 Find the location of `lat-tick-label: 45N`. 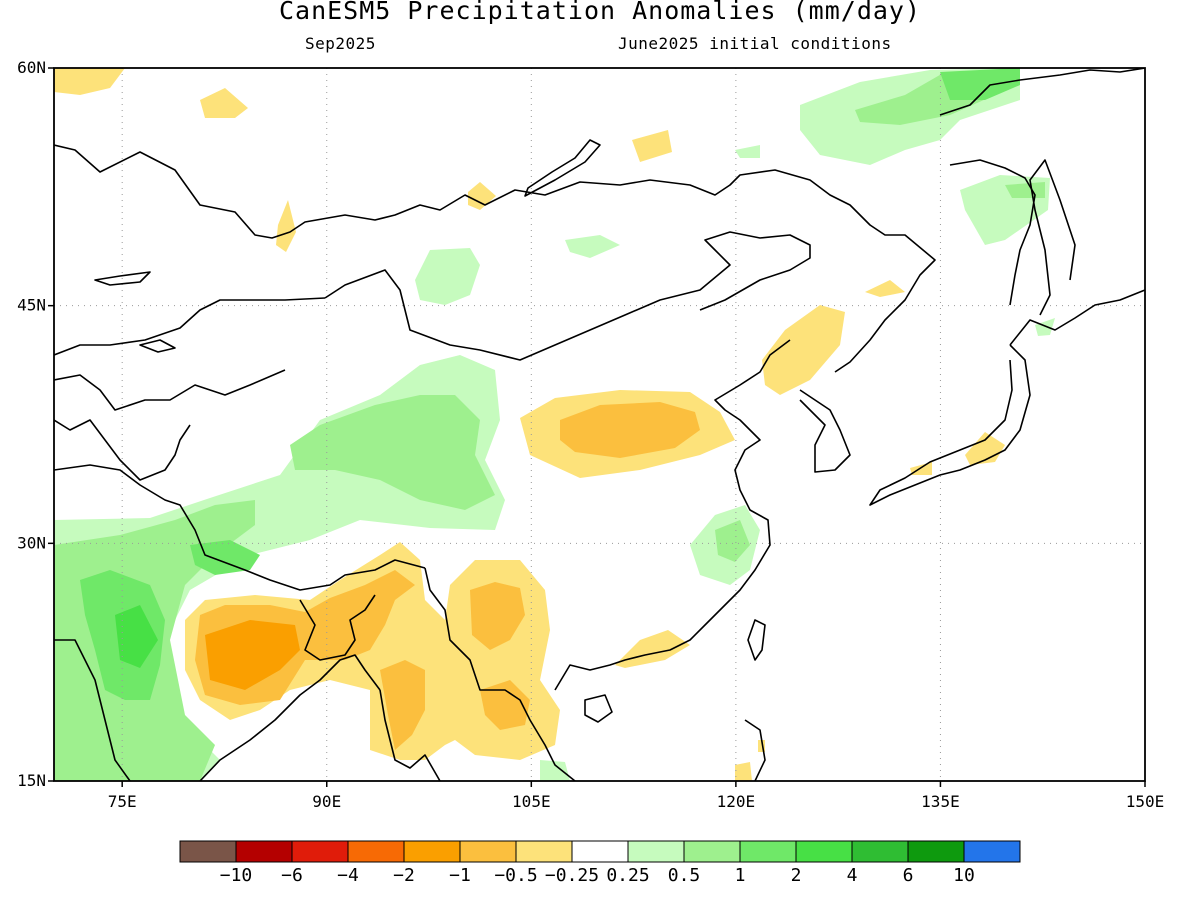

lat-tick-label: 45N is located at coordinates (31, 305).